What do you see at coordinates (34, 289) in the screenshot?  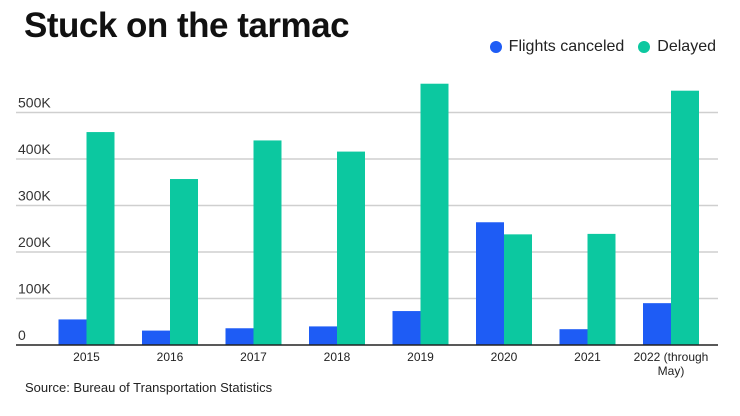 I see `y-tick-label: 100K` at bounding box center [34, 289].